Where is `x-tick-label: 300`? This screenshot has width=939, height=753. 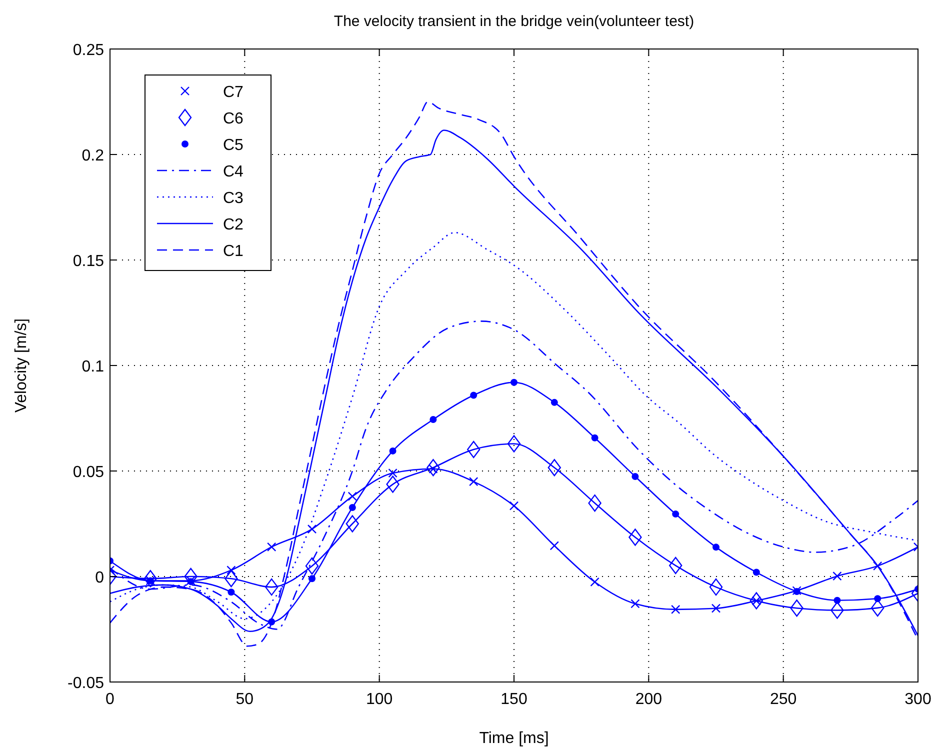 x-tick-label: 300 is located at coordinates (918, 699).